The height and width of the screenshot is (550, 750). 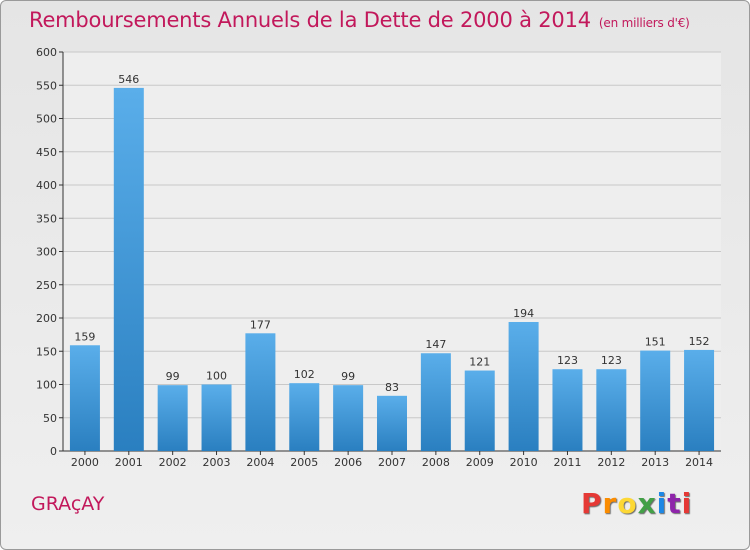 What do you see at coordinates (436, 462) in the screenshot?
I see `x-tick-label: 2008` at bounding box center [436, 462].